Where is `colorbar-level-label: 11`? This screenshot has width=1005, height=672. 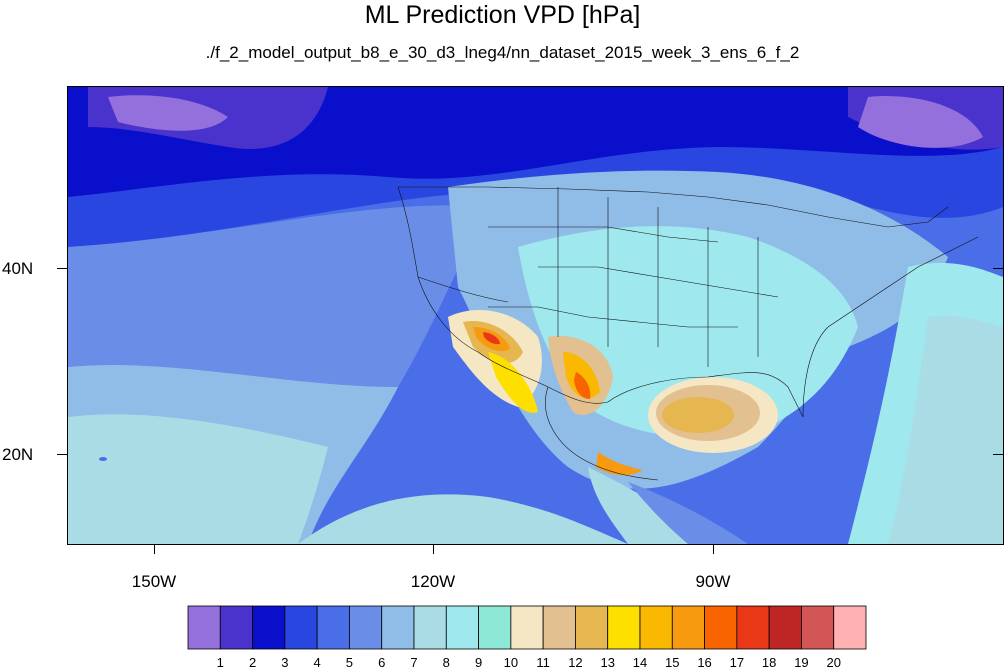
colorbar-level-label: 11 is located at coordinates (543, 662).